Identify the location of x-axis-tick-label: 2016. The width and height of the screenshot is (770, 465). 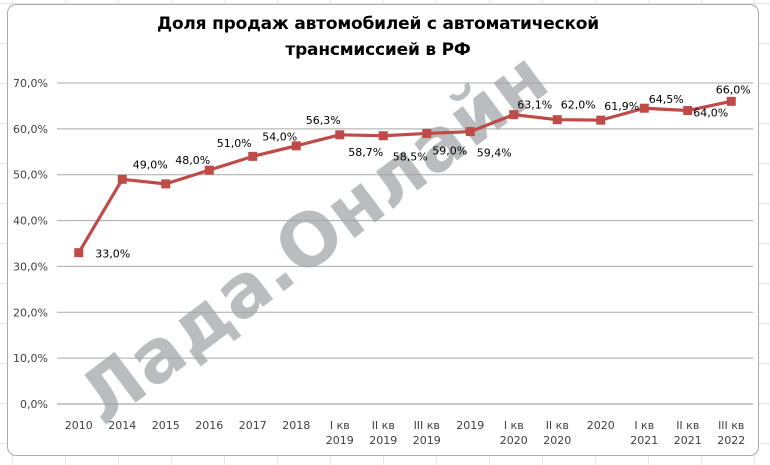
(209, 425).